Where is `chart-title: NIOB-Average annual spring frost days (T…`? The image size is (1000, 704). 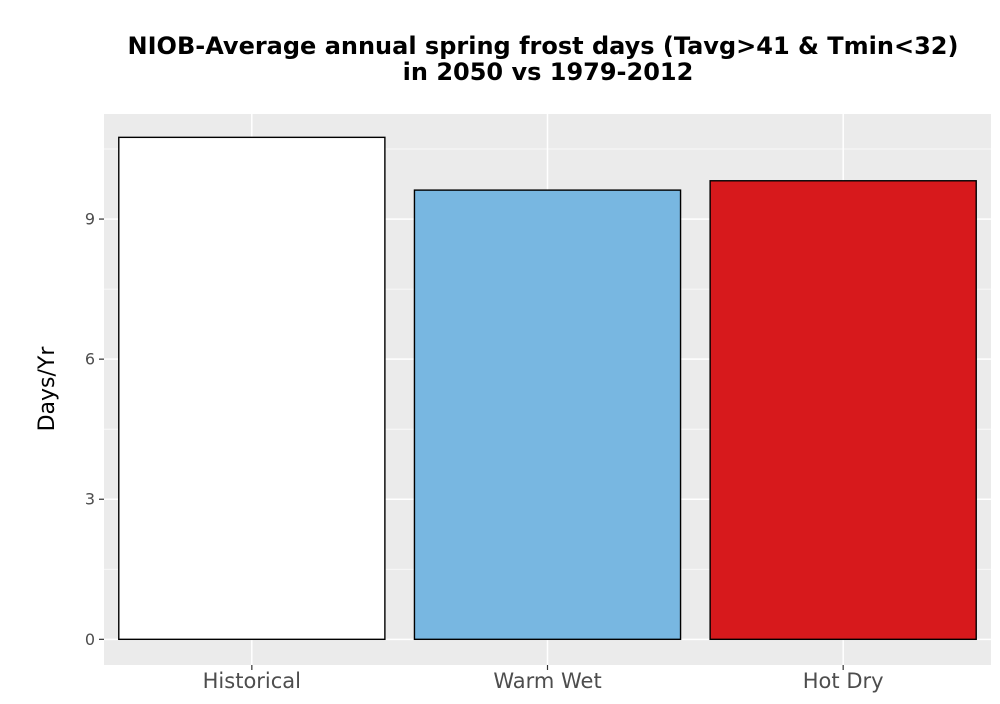 chart-title: NIOB-Average annual spring frost days (T… is located at coordinates (543, 46).